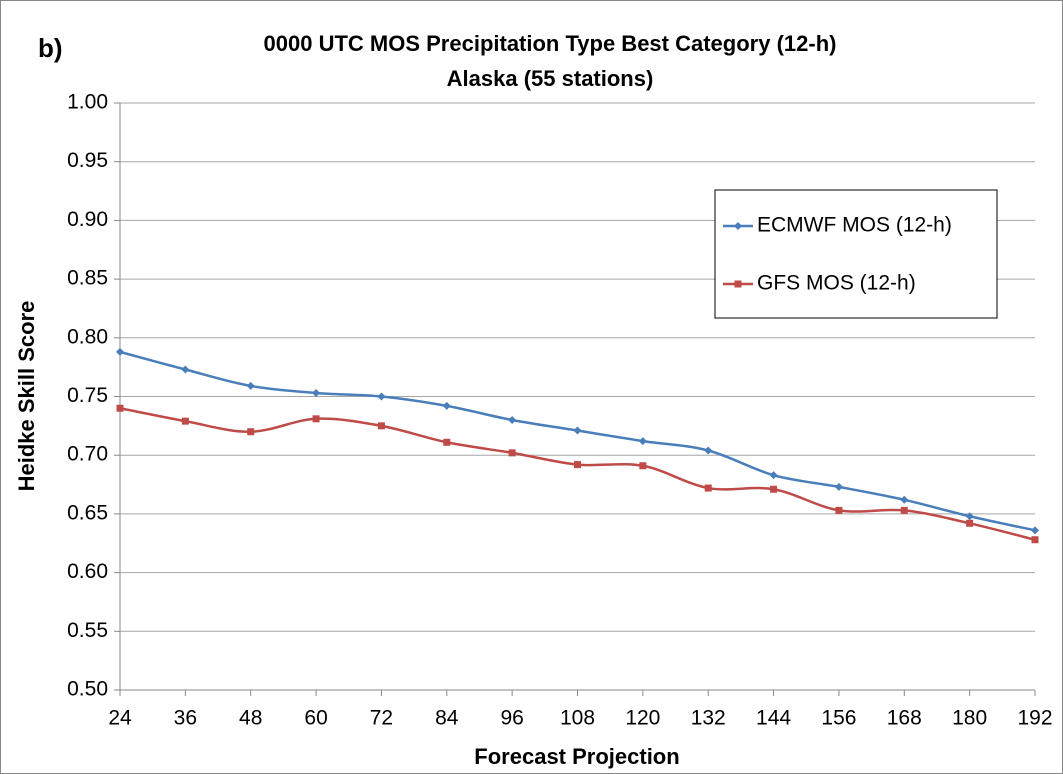 This screenshot has width=1063, height=774. What do you see at coordinates (854, 225) in the screenshot?
I see `legend-label: ECMWF MOS (12-h)` at bounding box center [854, 225].